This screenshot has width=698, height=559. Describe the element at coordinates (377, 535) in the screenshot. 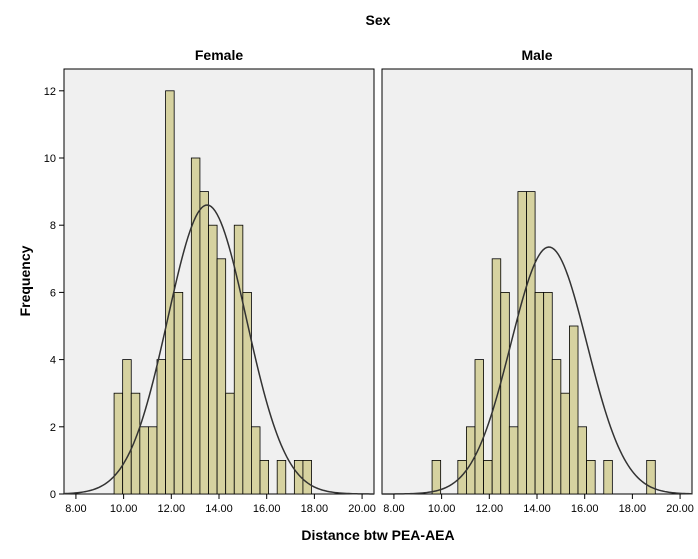

I see `x-axis-label: Distance btw PEA-AEA` at that location.